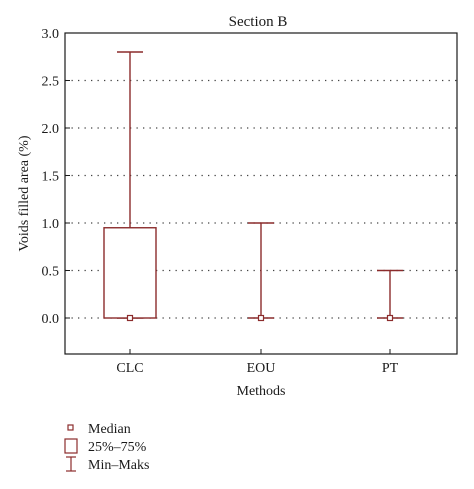 The width and height of the screenshot is (474, 489). I want to click on y-axis-label: Voids filled area (%), so click(24, 193).